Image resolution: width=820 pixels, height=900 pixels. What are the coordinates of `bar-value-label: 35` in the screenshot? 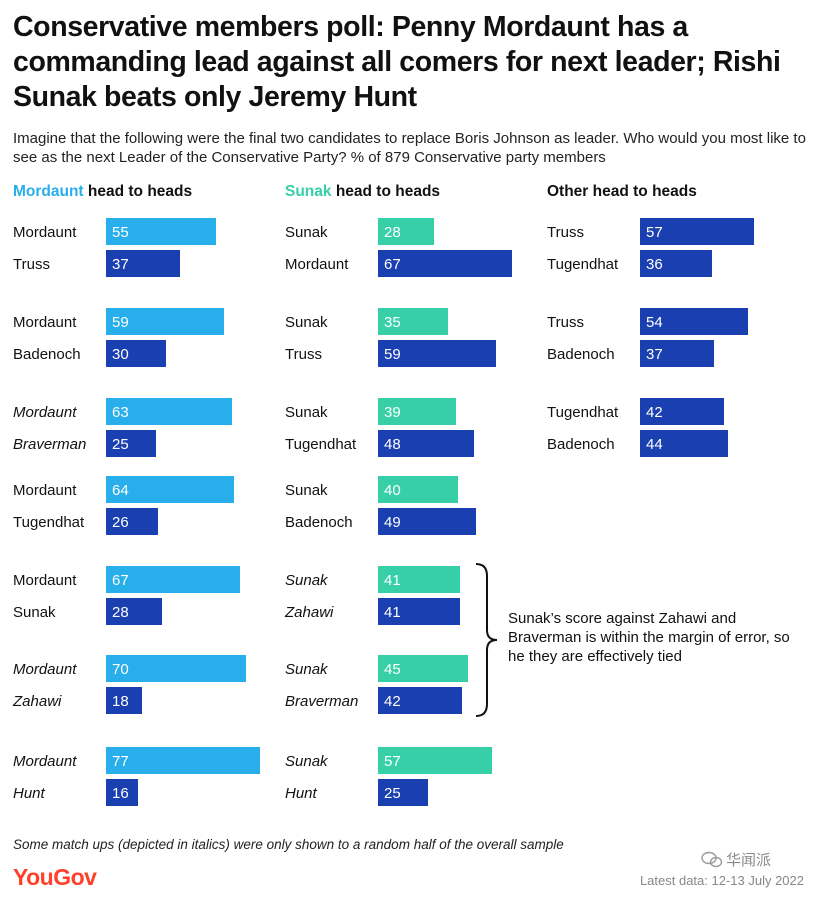 It's located at (392, 322).